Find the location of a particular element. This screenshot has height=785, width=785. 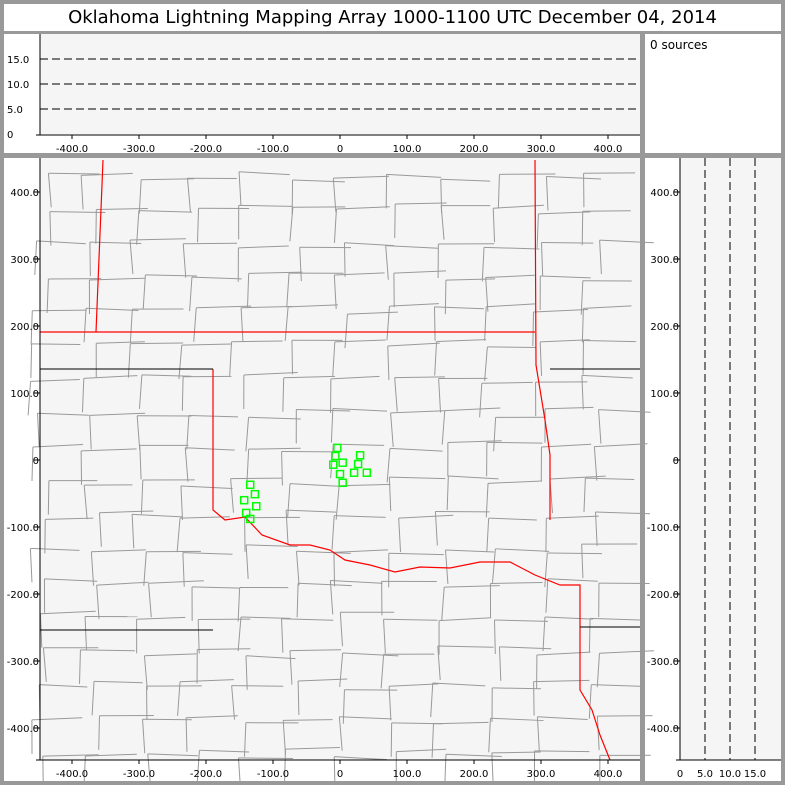

y-tick-label: 300.0 is located at coordinates (664, 260).